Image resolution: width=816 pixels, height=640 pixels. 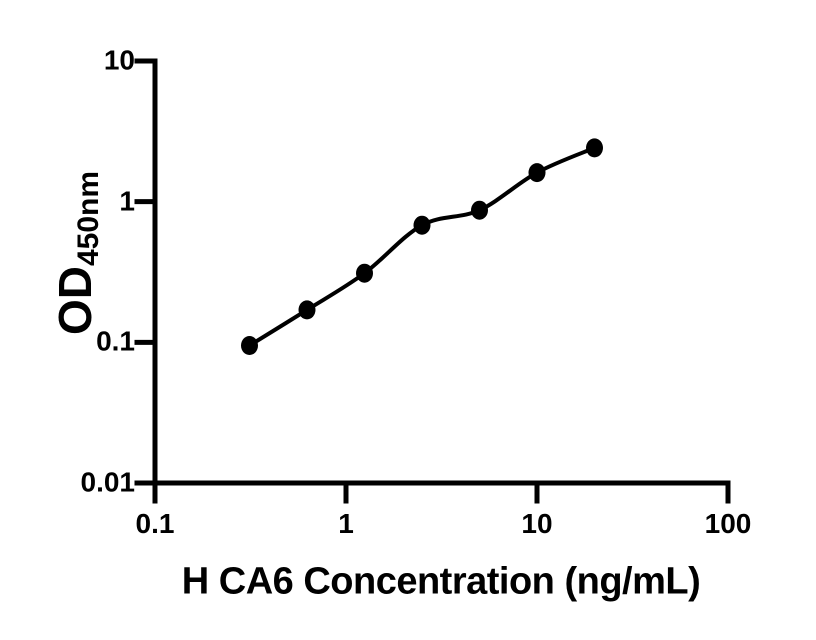 I want to click on x-tick-label: 100, so click(x=728, y=523).